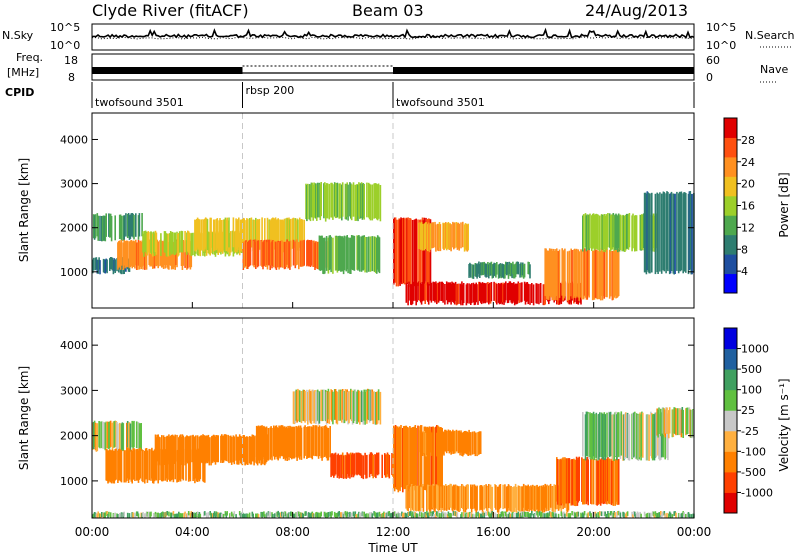 The image size is (800, 554). Describe the element at coordinates (730, 244) in the screenshot. I see `colorbar-swatch` at that location.